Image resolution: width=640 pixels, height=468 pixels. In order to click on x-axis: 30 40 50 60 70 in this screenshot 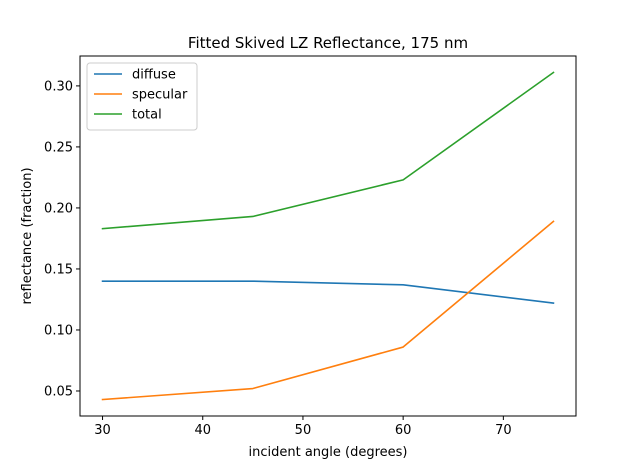, I will do `click(303, 427)`.